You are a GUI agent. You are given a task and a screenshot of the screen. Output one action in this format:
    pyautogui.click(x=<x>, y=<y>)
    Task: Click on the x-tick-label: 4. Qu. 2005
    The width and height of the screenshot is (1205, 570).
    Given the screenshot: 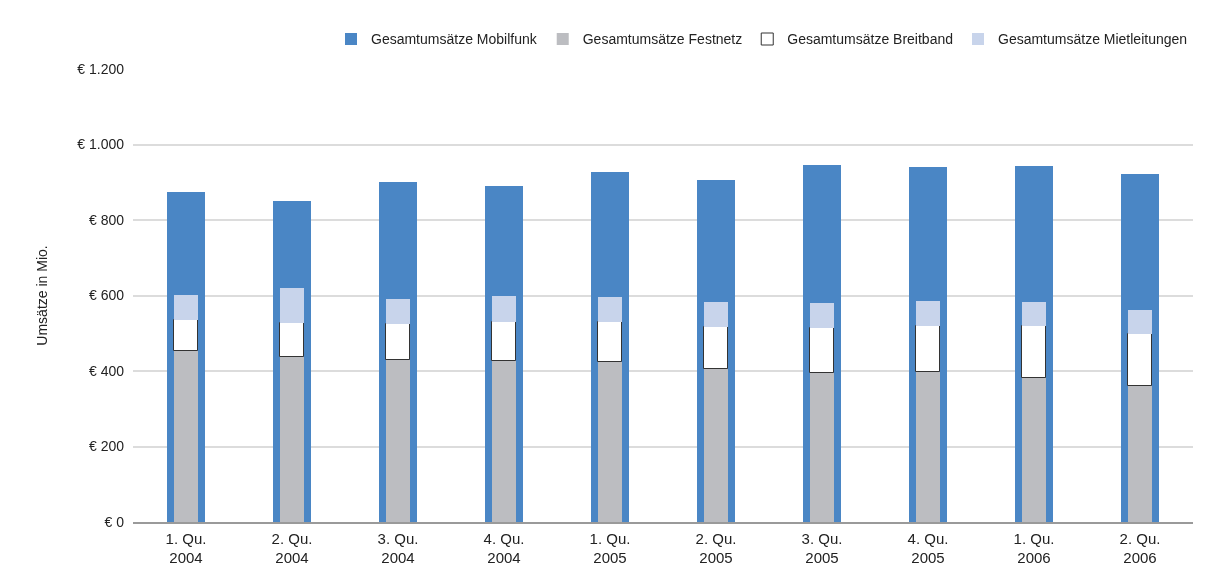 What is the action you would take?
    pyautogui.click(x=928, y=548)
    